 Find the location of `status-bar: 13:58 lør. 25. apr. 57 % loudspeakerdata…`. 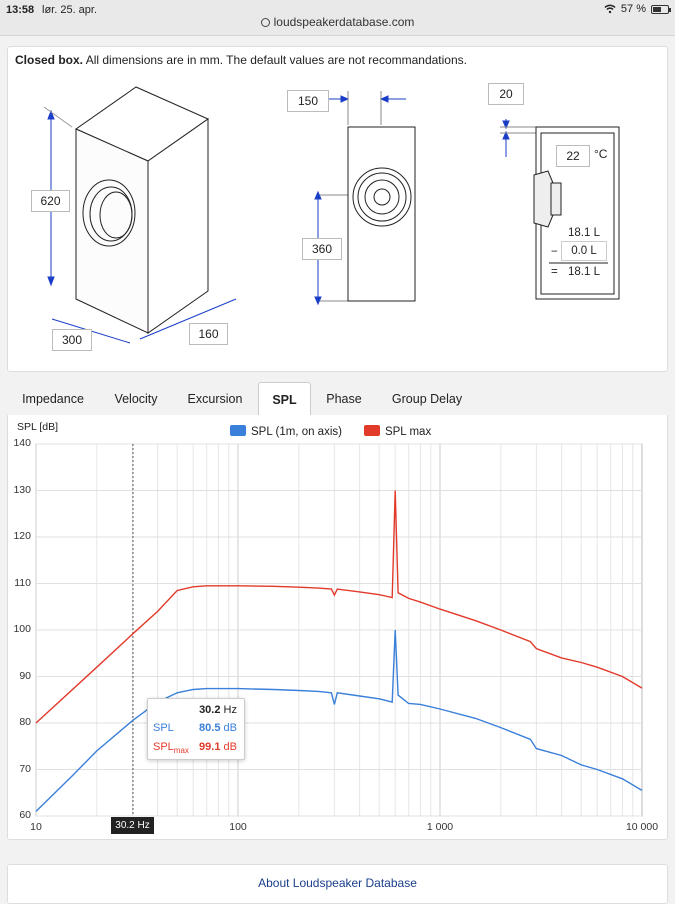

status-bar: 13:58 lør. 25. apr. 57 % loudspeakerdata… is located at coordinates (337, 18).